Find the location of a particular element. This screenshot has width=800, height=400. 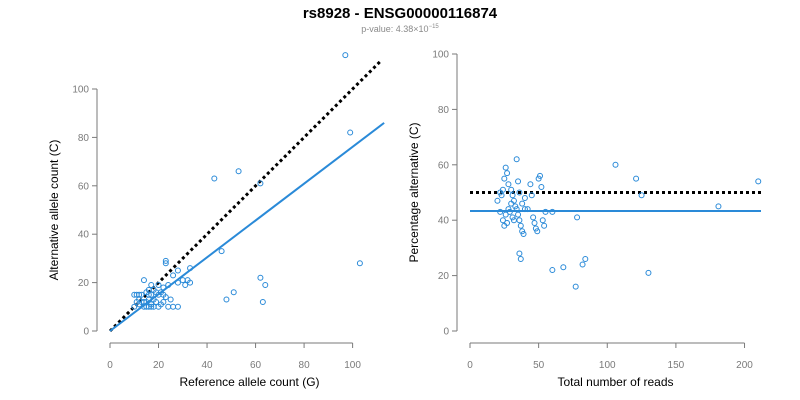

panel1-x-tick-label: 0 is located at coordinates (110, 365).